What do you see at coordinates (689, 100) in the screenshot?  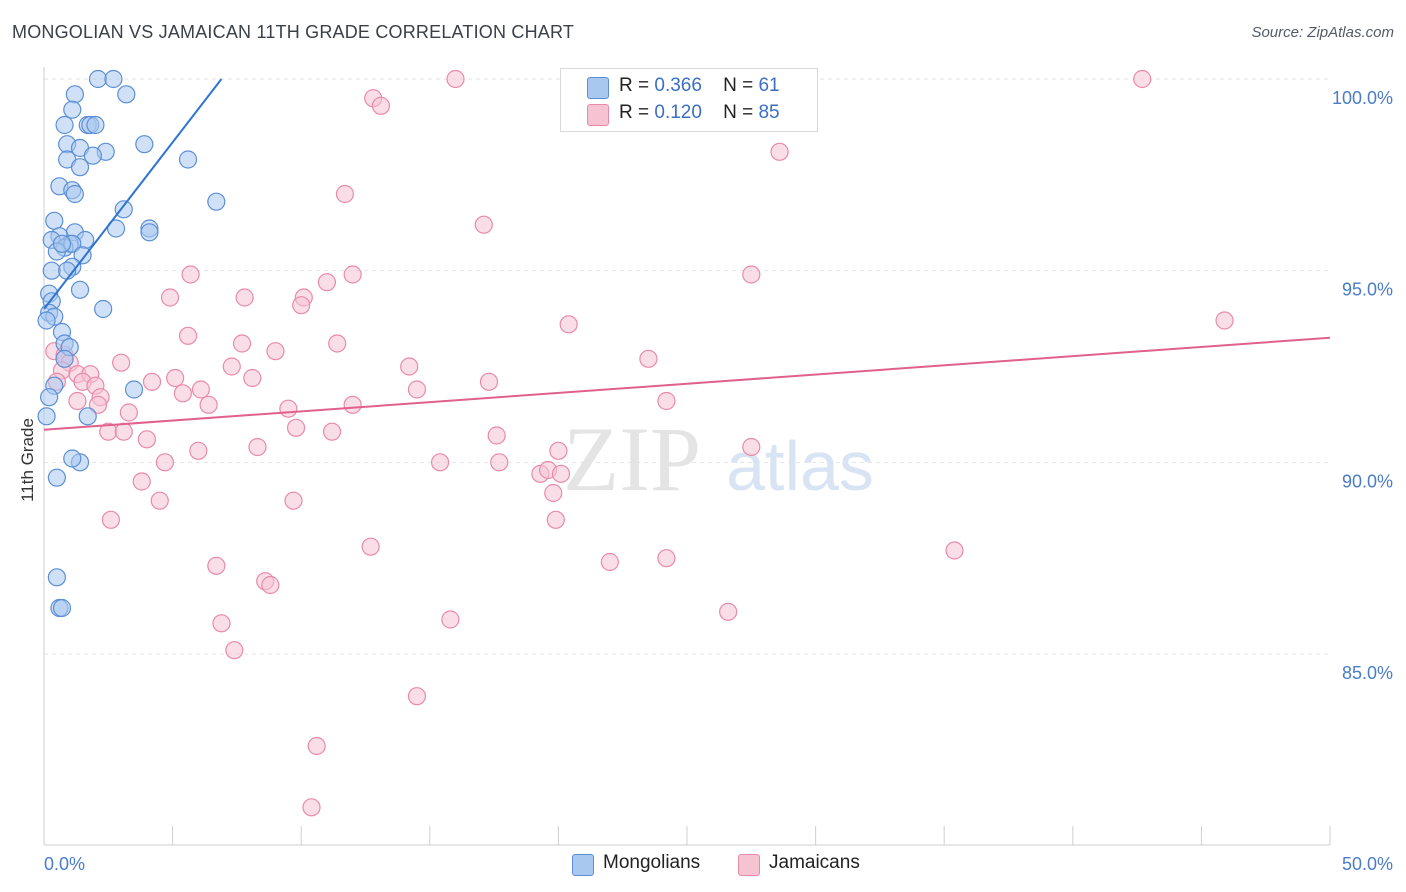 I see `correlation-legend: R = 0.366 N = 61 R = 0.120 N = 85` at bounding box center [689, 100].